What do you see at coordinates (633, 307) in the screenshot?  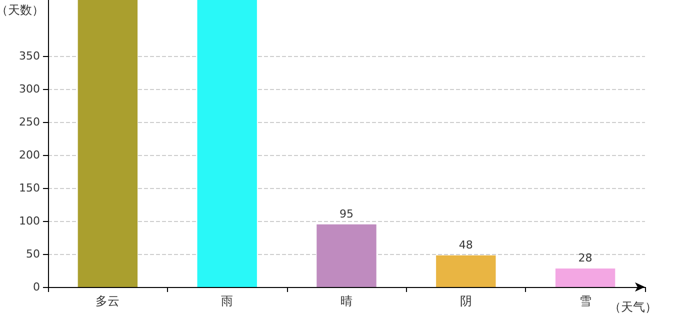 I see `x-axis-title: （天气）` at bounding box center [633, 307].